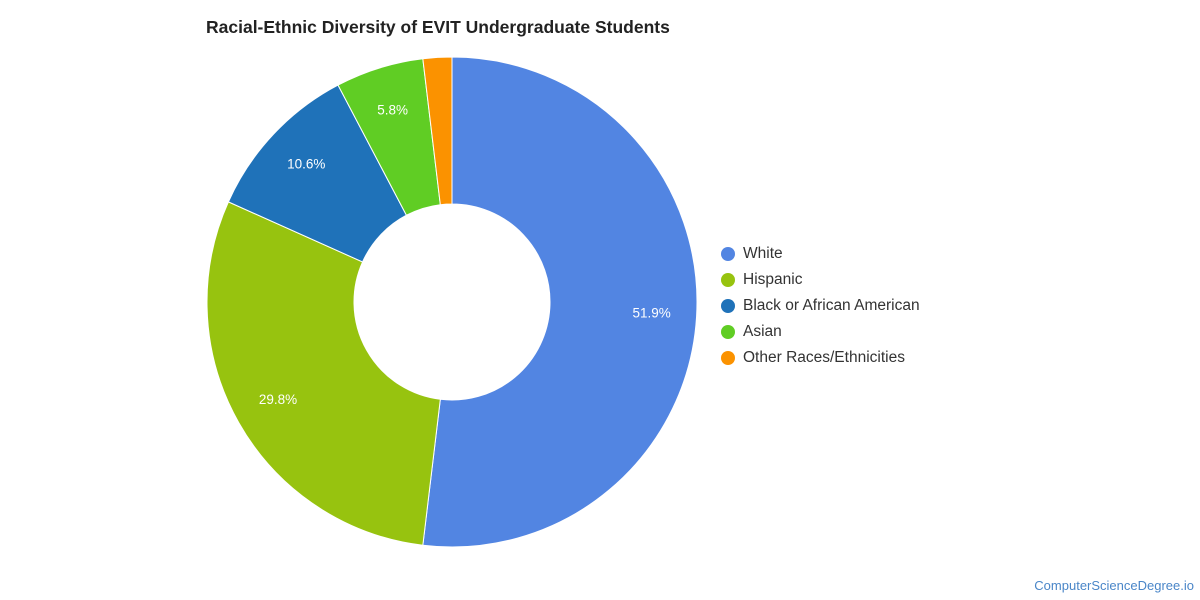 This screenshot has height=600, width=1200. What do you see at coordinates (820, 254) in the screenshot?
I see `legend-item-white: White` at bounding box center [820, 254].